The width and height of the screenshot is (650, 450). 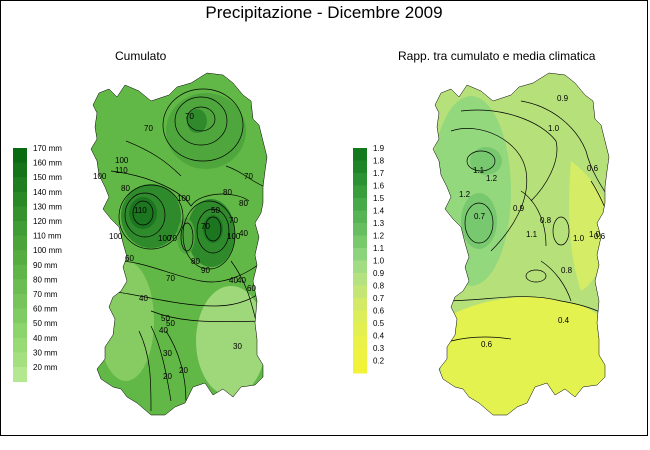 What do you see at coordinates (45, 352) in the screenshot?
I see `cumulative-legend-label: 30 mm` at bounding box center [45, 352].